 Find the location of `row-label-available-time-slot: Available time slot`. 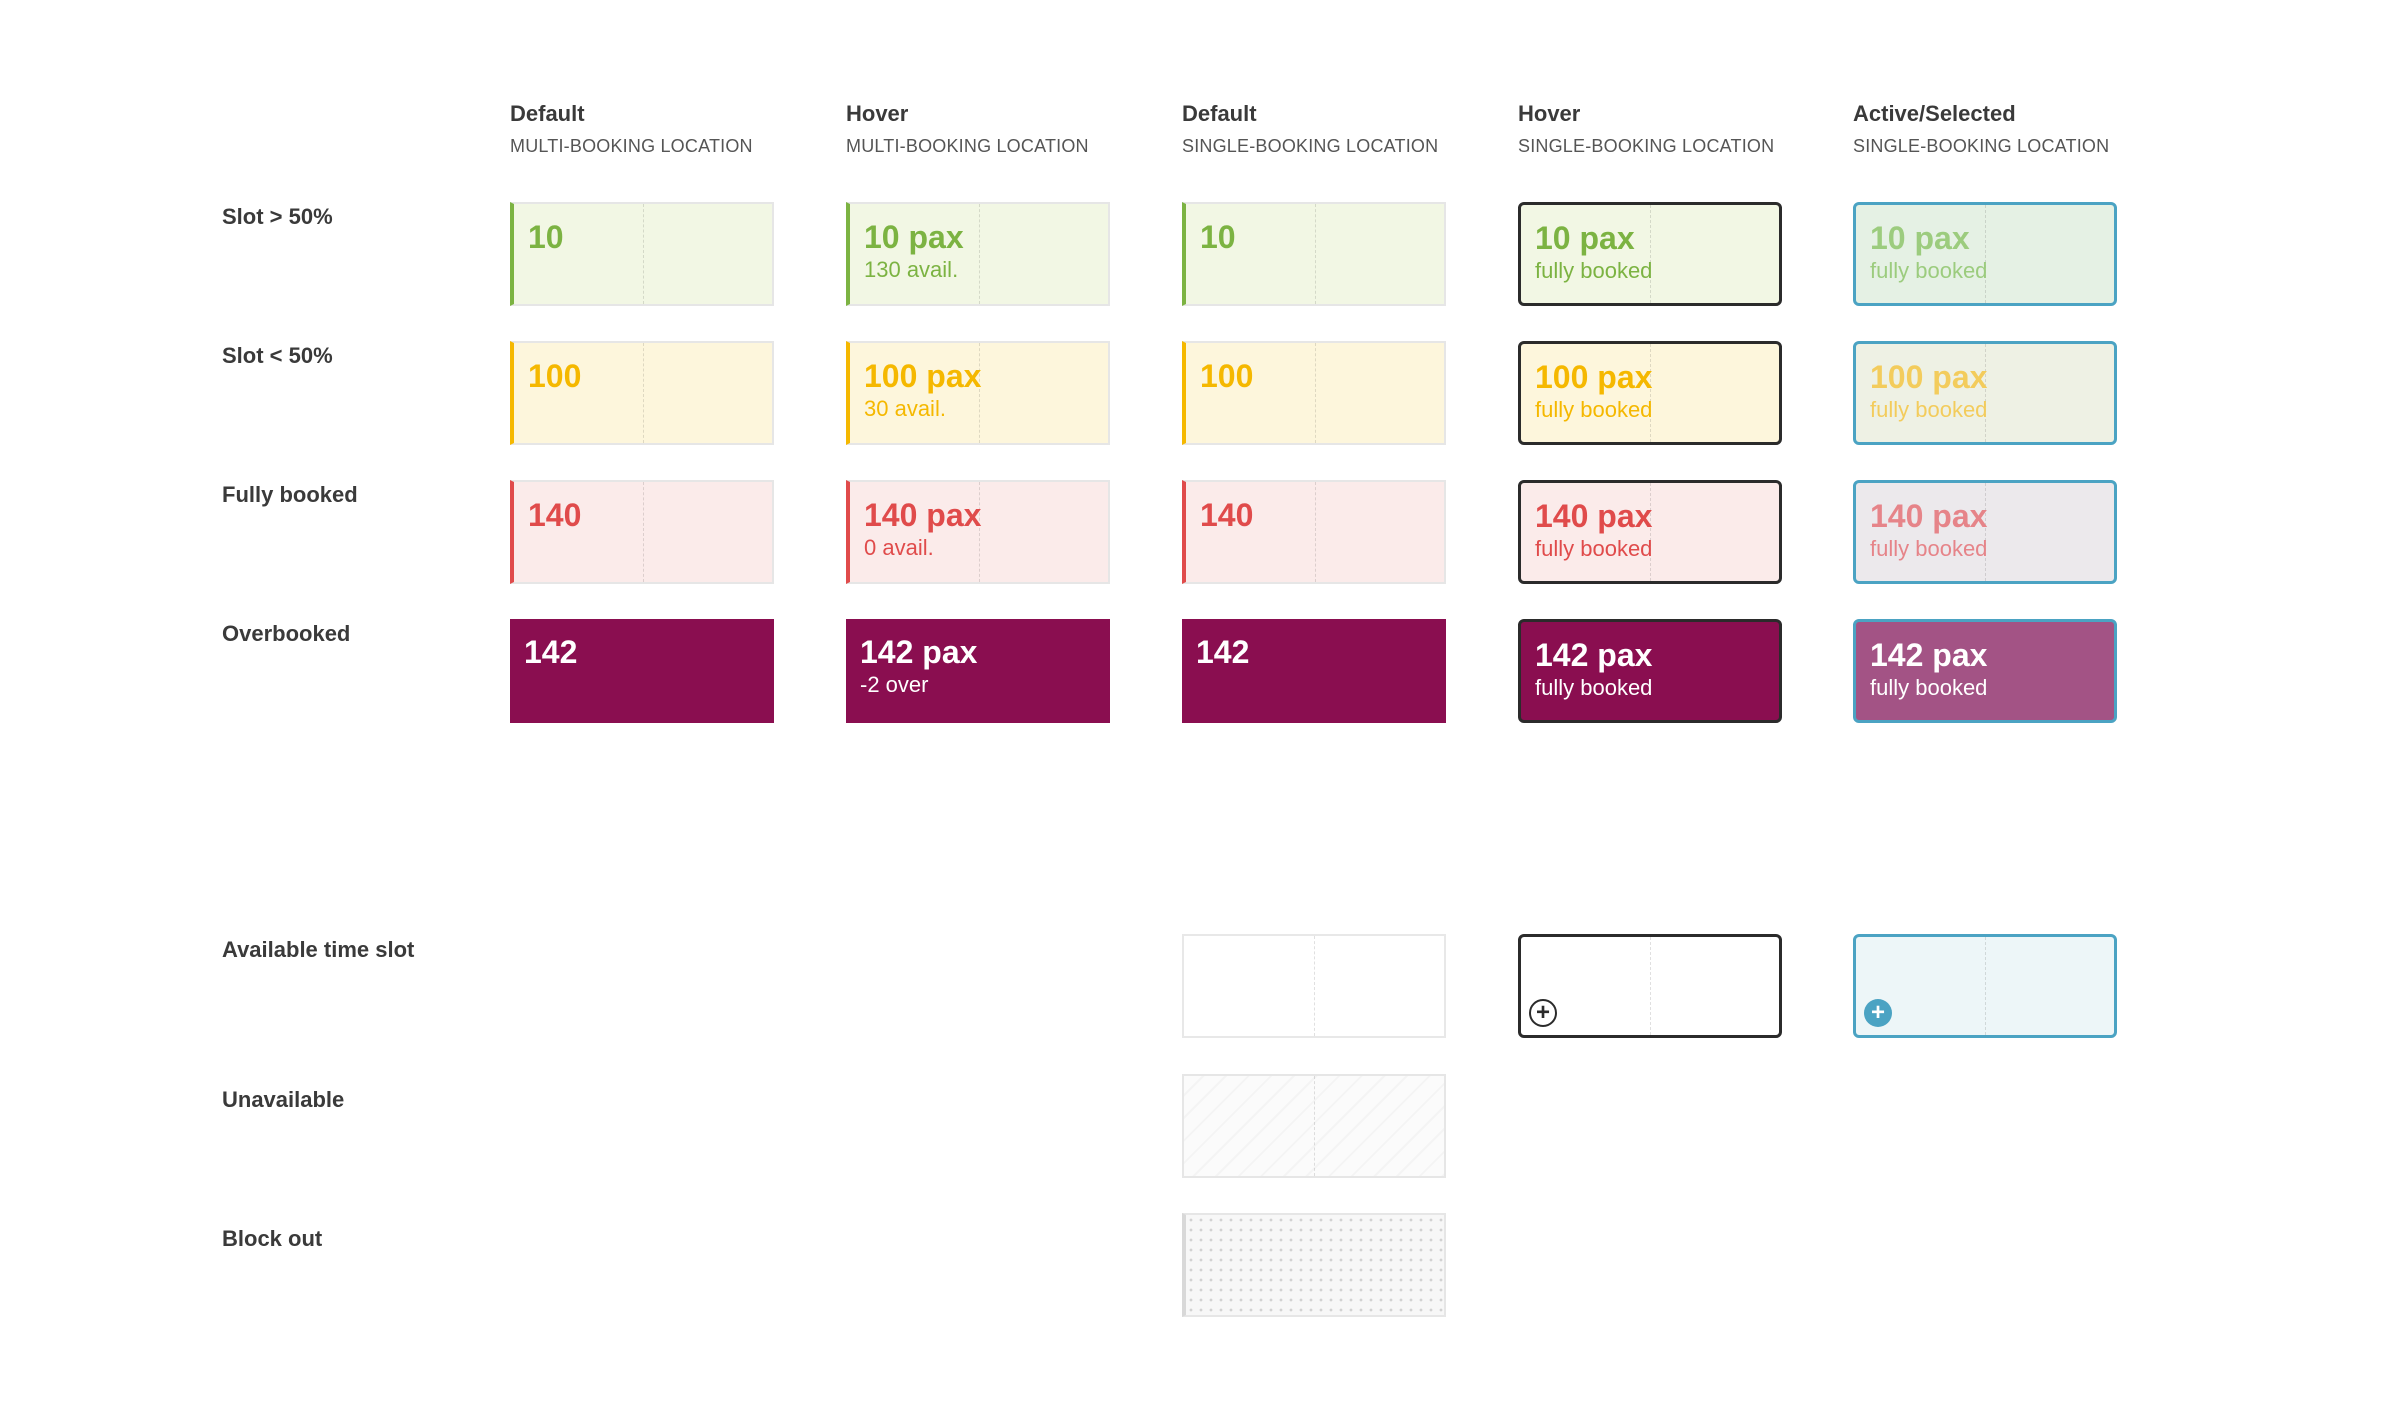

row-label-available-time-slot: Available time slot is located at coordinates (318, 949).